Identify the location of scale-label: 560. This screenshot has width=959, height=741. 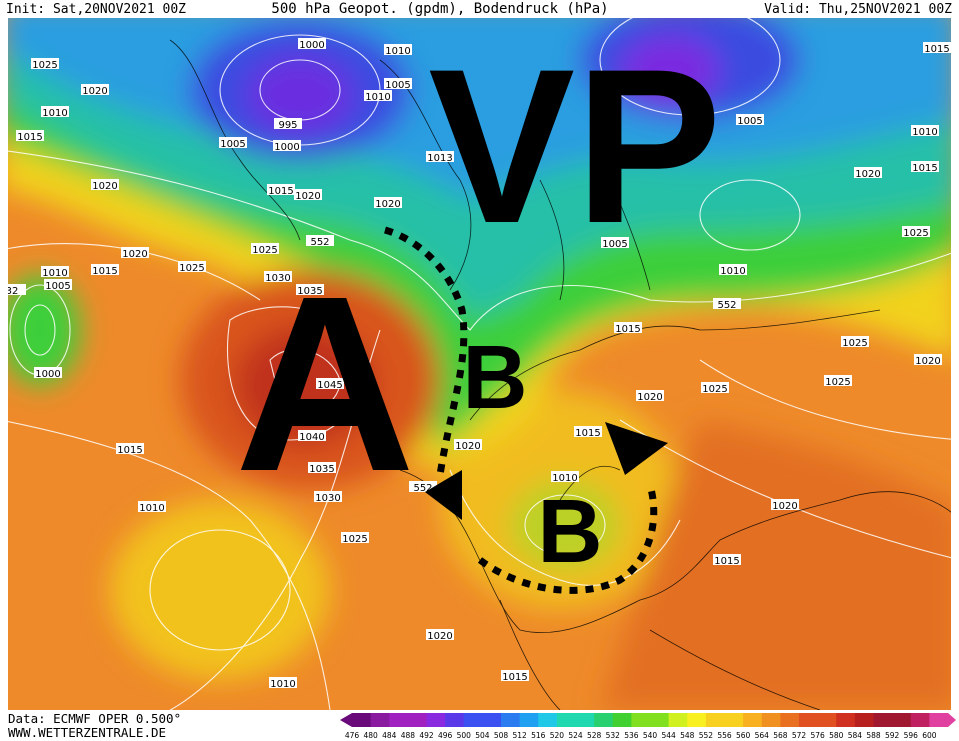
(743, 735).